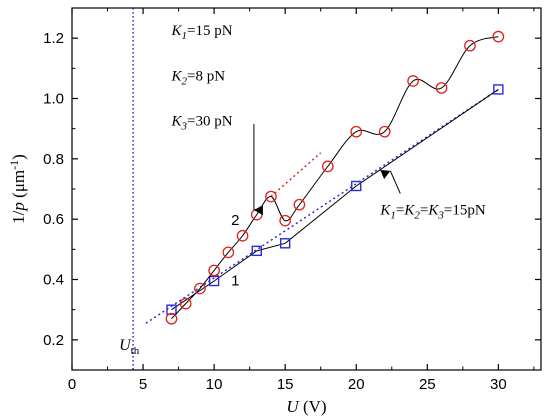  I want to click on x-axis-label: U (V), so click(306, 406).